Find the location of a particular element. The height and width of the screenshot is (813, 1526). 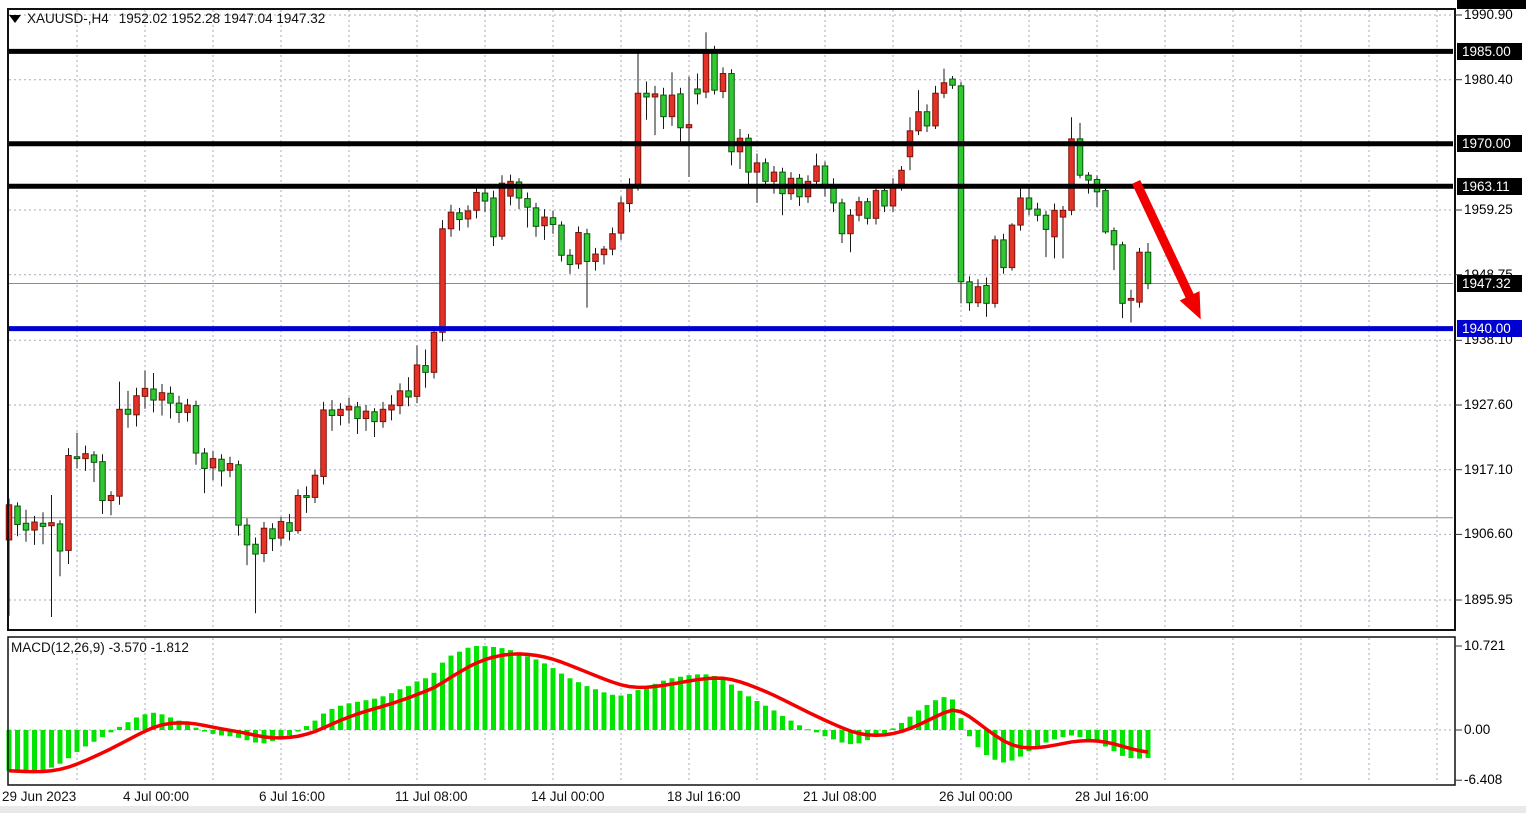

price-tick-label: 1959.25 is located at coordinates (1488, 209).